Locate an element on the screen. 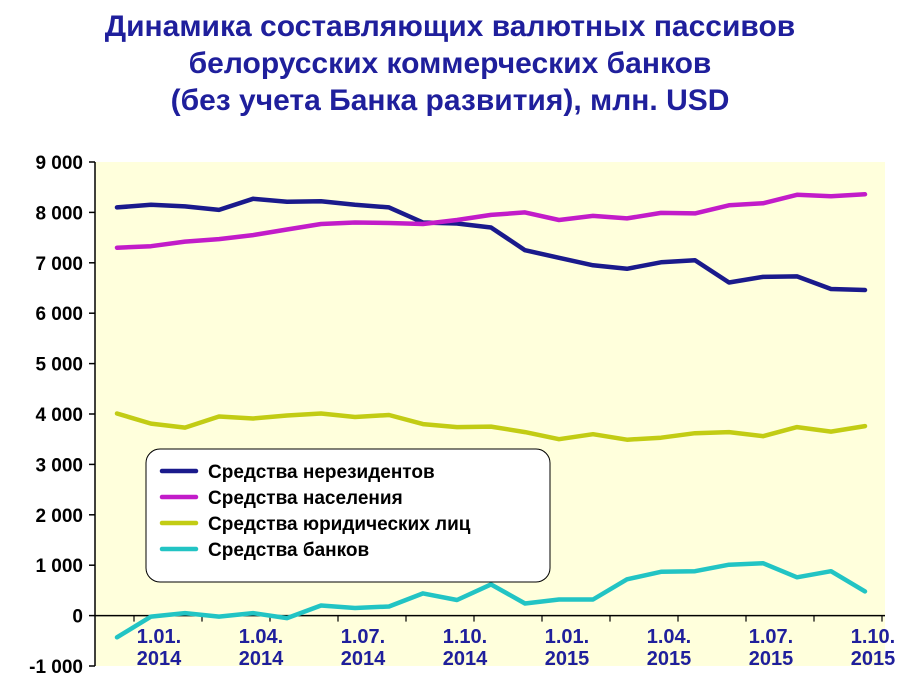 Image resolution: width=900 pixels, height=691 pixels. y-tick-label: 4 000 is located at coordinates (59, 415).